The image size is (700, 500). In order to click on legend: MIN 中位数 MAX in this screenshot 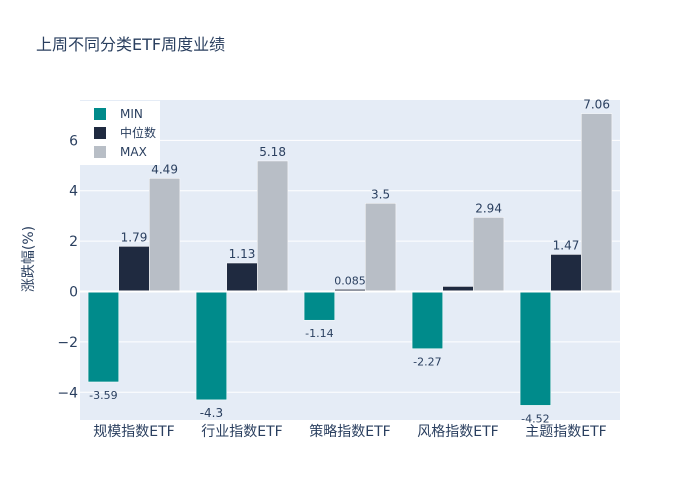, I will do `click(120, 133)`.